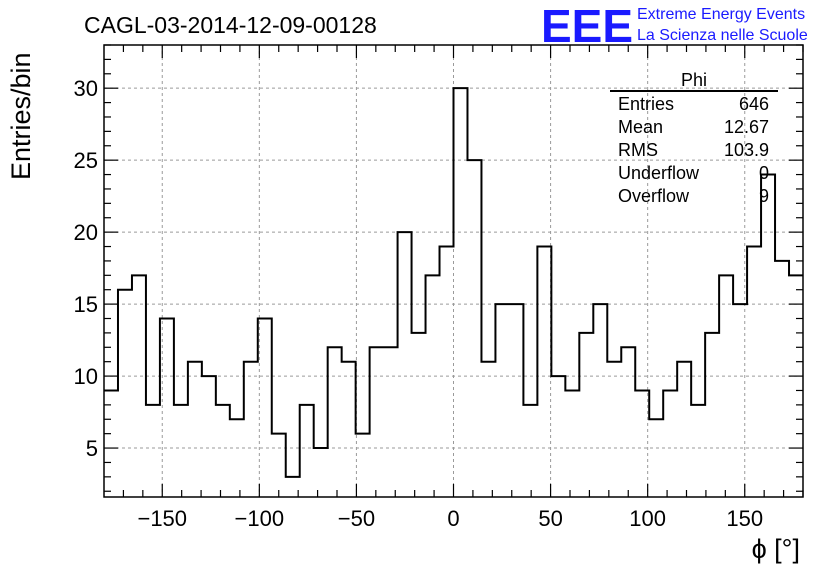 The image size is (836, 572). What do you see at coordinates (21, 116) in the screenshot?
I see `y-axis-title: Entries/bin` at bounding box center [21, 116].